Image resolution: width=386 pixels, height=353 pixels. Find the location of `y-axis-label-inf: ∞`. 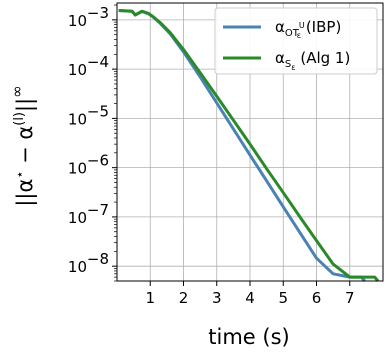

y-axis-label-inf: ∞ is located at coordinates (17, 91).